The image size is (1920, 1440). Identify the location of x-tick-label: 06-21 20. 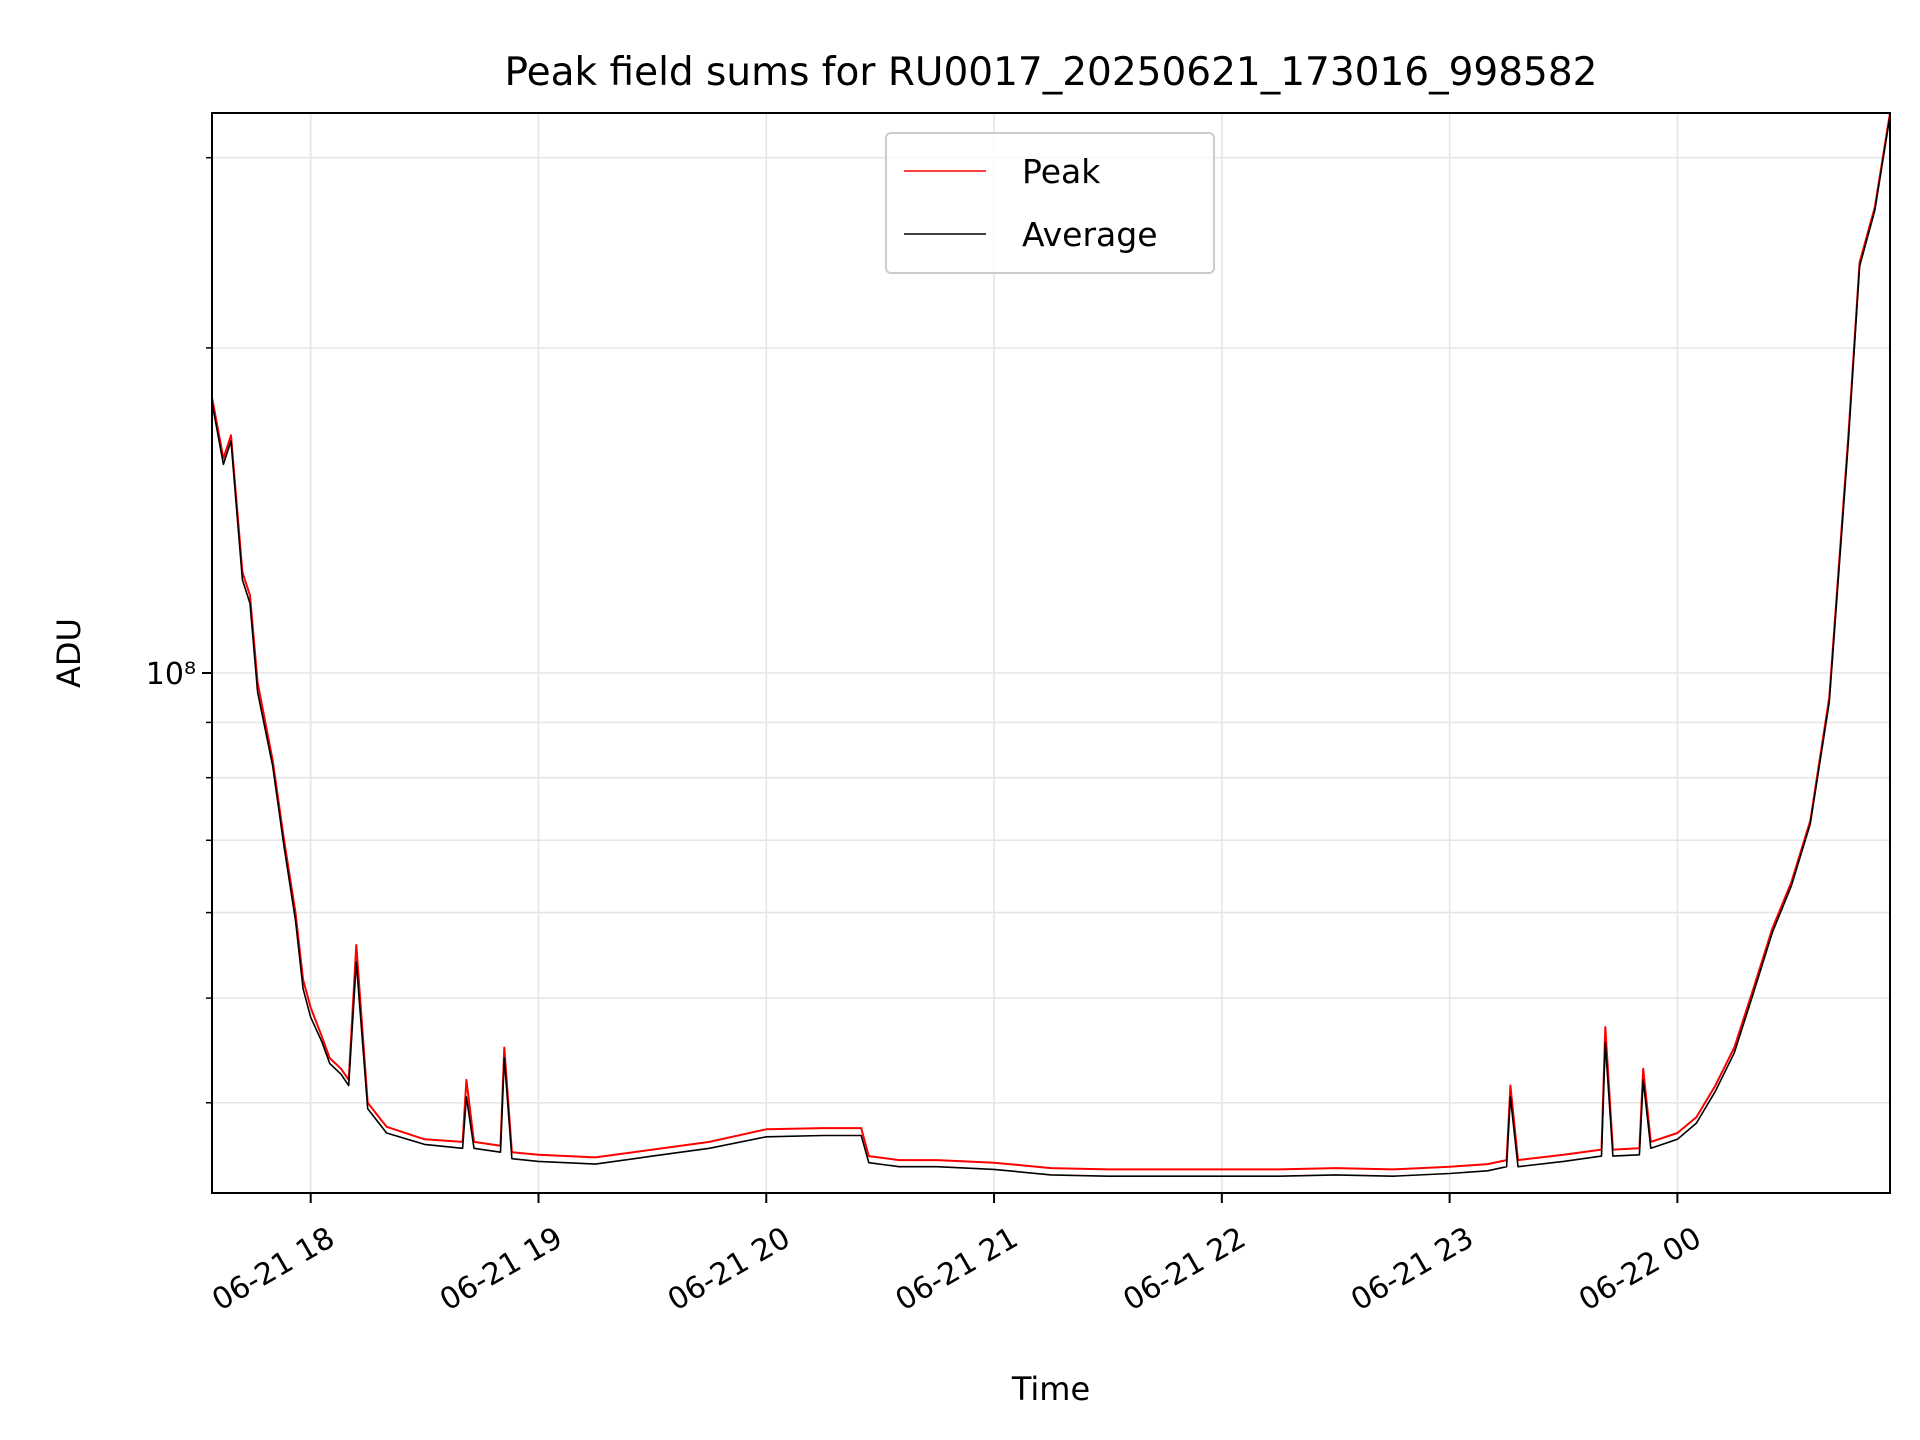
(729, 1269).